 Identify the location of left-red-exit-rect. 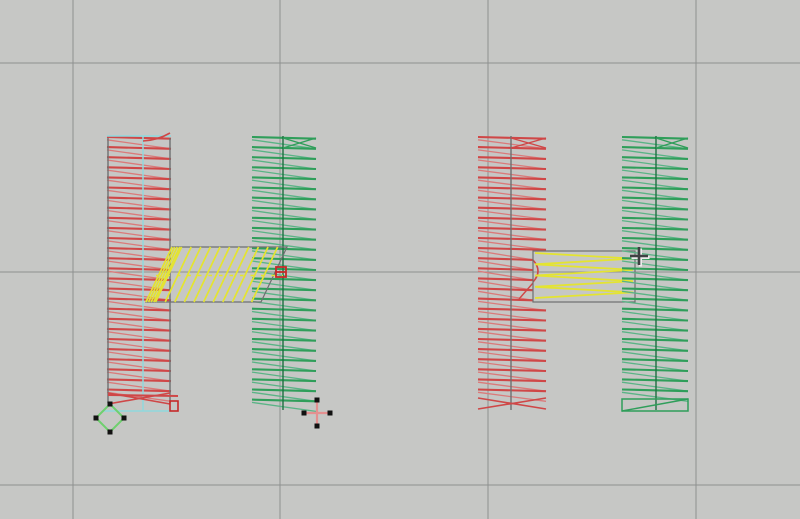
(174, 406).